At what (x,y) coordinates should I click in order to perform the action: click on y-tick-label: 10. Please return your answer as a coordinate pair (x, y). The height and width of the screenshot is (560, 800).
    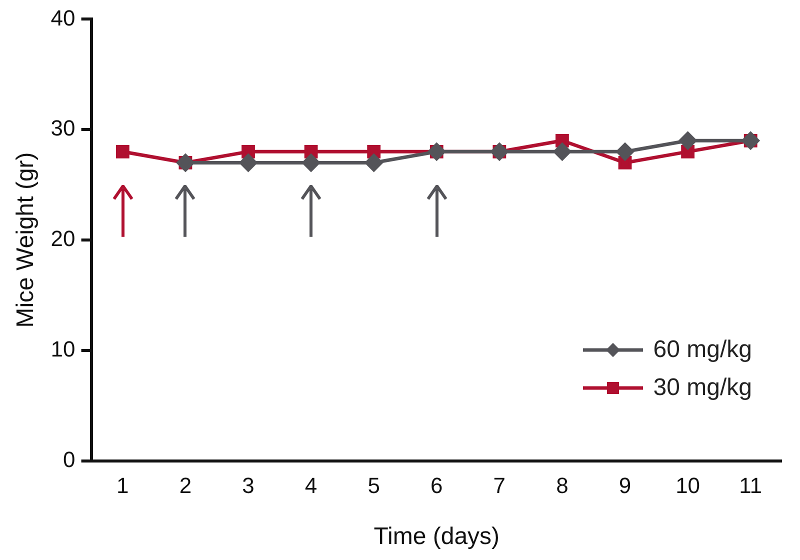
    Looking at the image, I should click on (63, 349).